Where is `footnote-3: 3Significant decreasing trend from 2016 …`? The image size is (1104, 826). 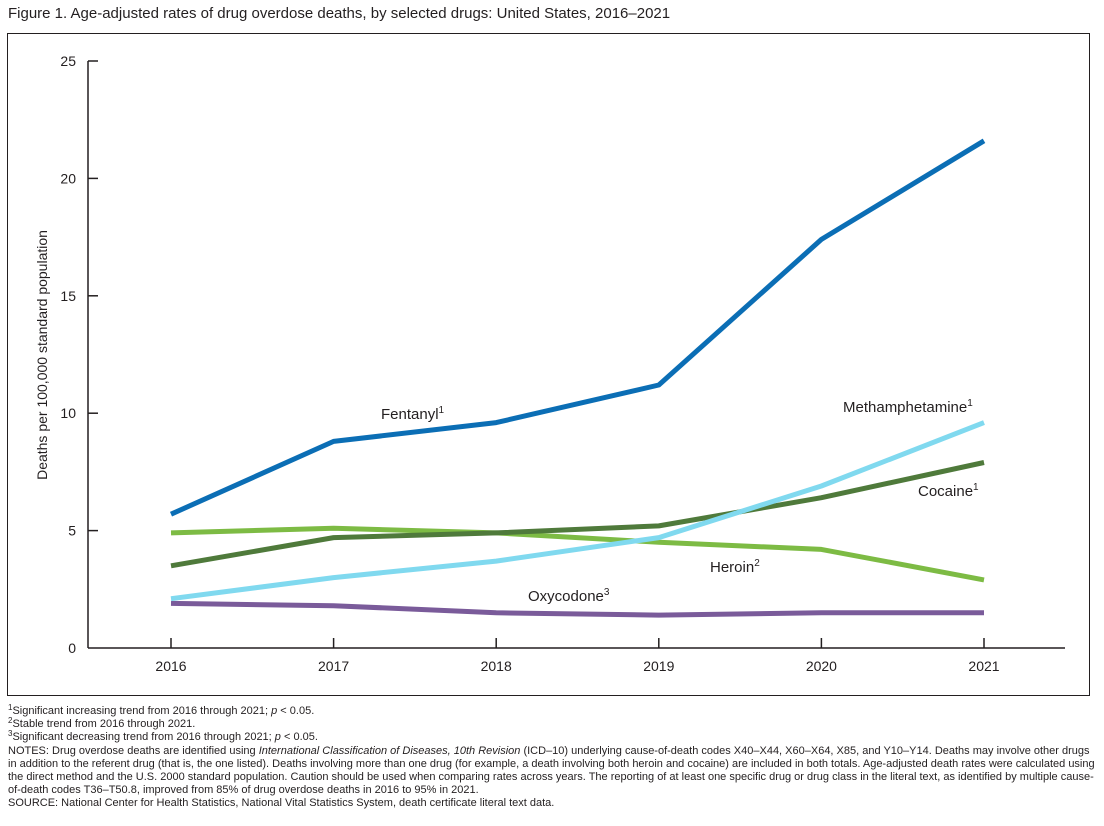
footnote-3: 3Significant decreasing trend from 2016 … is located at coordinates (163, 736).